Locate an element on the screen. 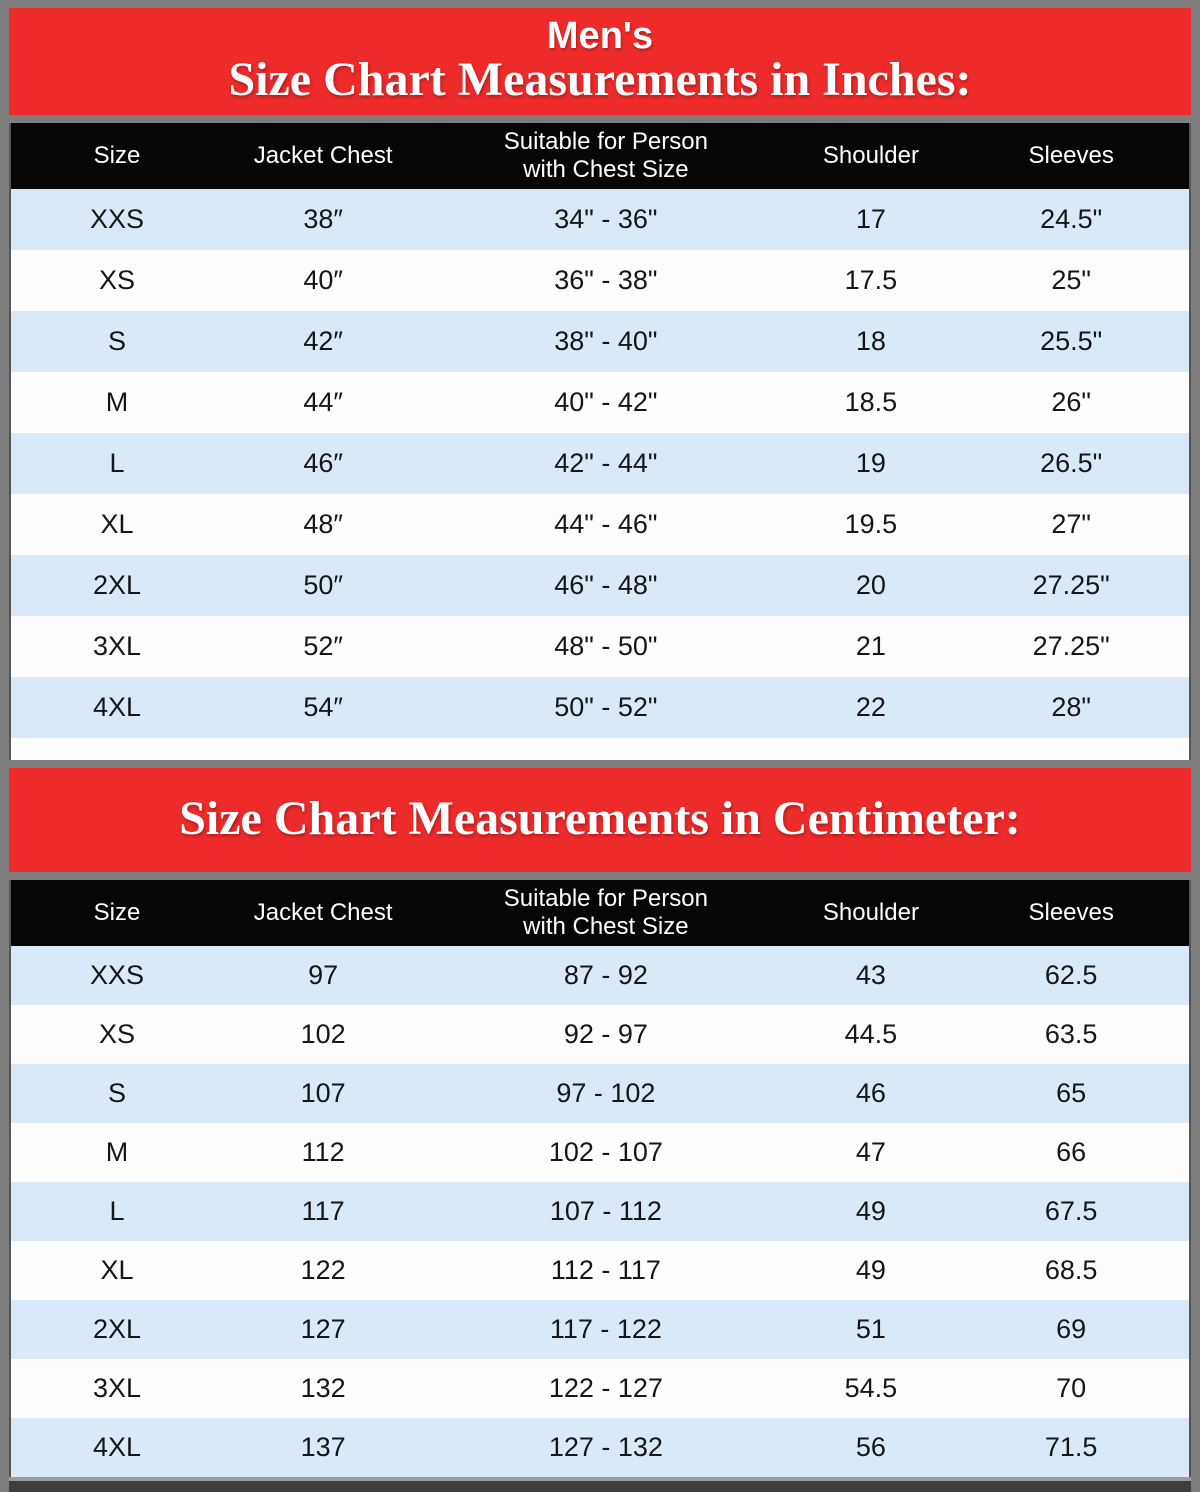 Image resolution: width=1200 pixels, height=1492 pixels. shoulder-cell: 46 is located at coordinates (870, 1093).